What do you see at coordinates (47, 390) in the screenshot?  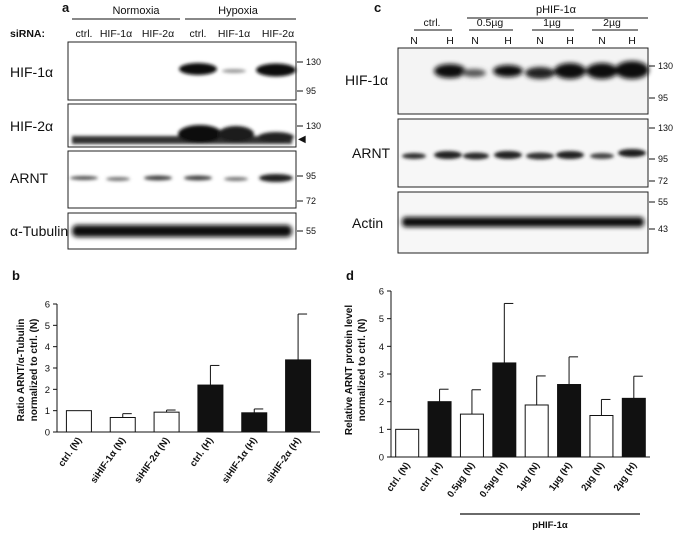 I see `chart-b-ytick-label: 2` at bounding box center [47, 390].